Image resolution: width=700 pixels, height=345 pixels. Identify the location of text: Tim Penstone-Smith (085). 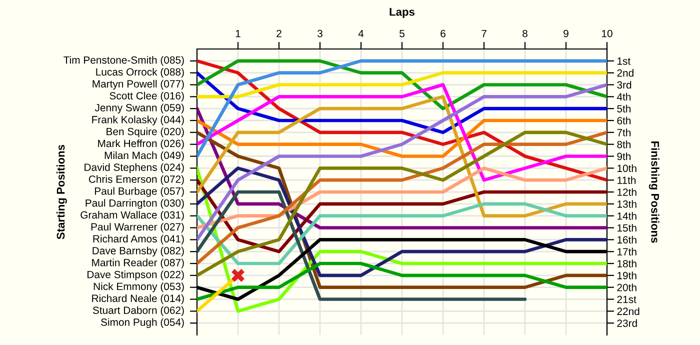
(124, 61).